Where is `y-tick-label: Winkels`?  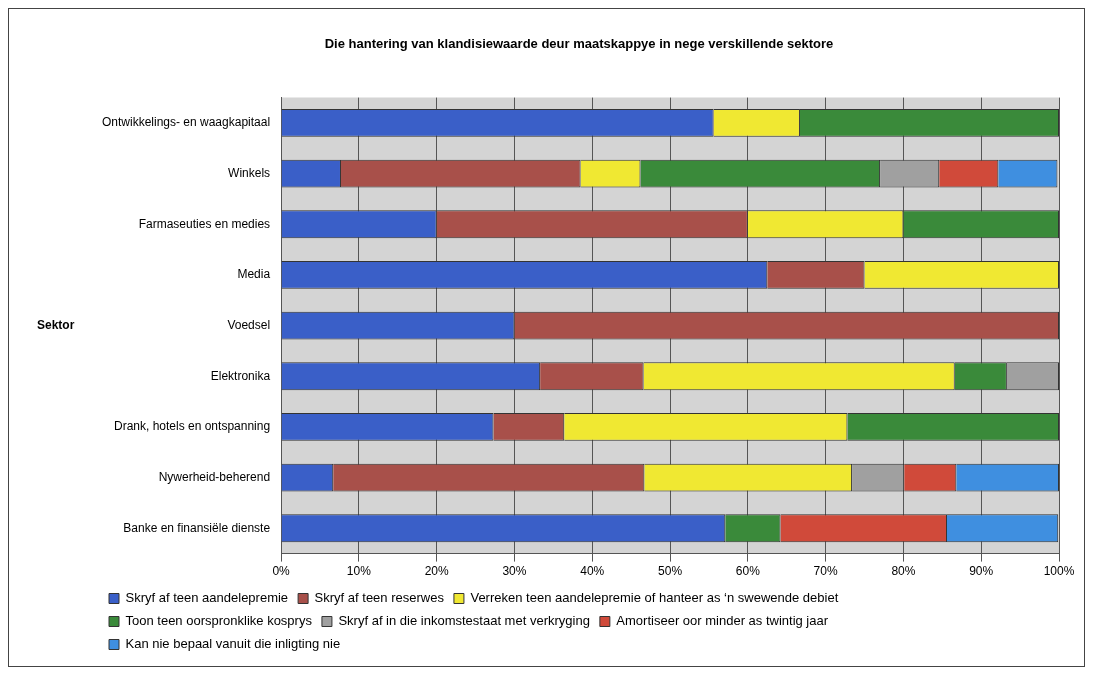 y-tick-label: Winkels is located at coordinates (249, 172).